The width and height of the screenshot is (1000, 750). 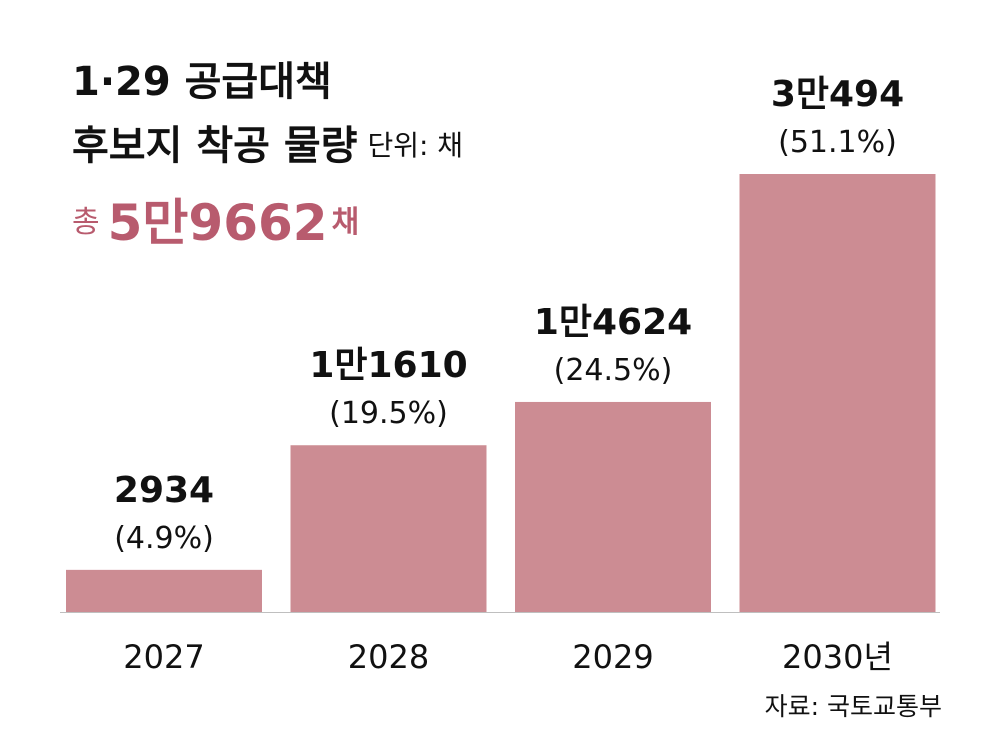 What do you see at coordinates (837, 657) in the screenshot?
I see `category-label-4: 2030년` at bounding box center [837, 657].